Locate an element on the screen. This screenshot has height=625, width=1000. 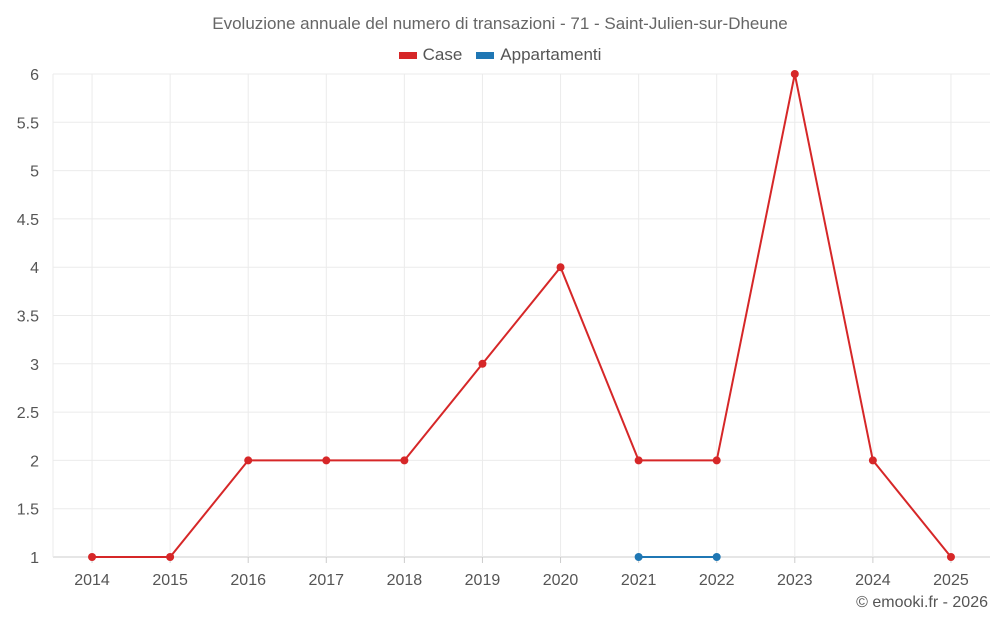
legend-swatch-appartamenti is located at coordinates (485, 55).